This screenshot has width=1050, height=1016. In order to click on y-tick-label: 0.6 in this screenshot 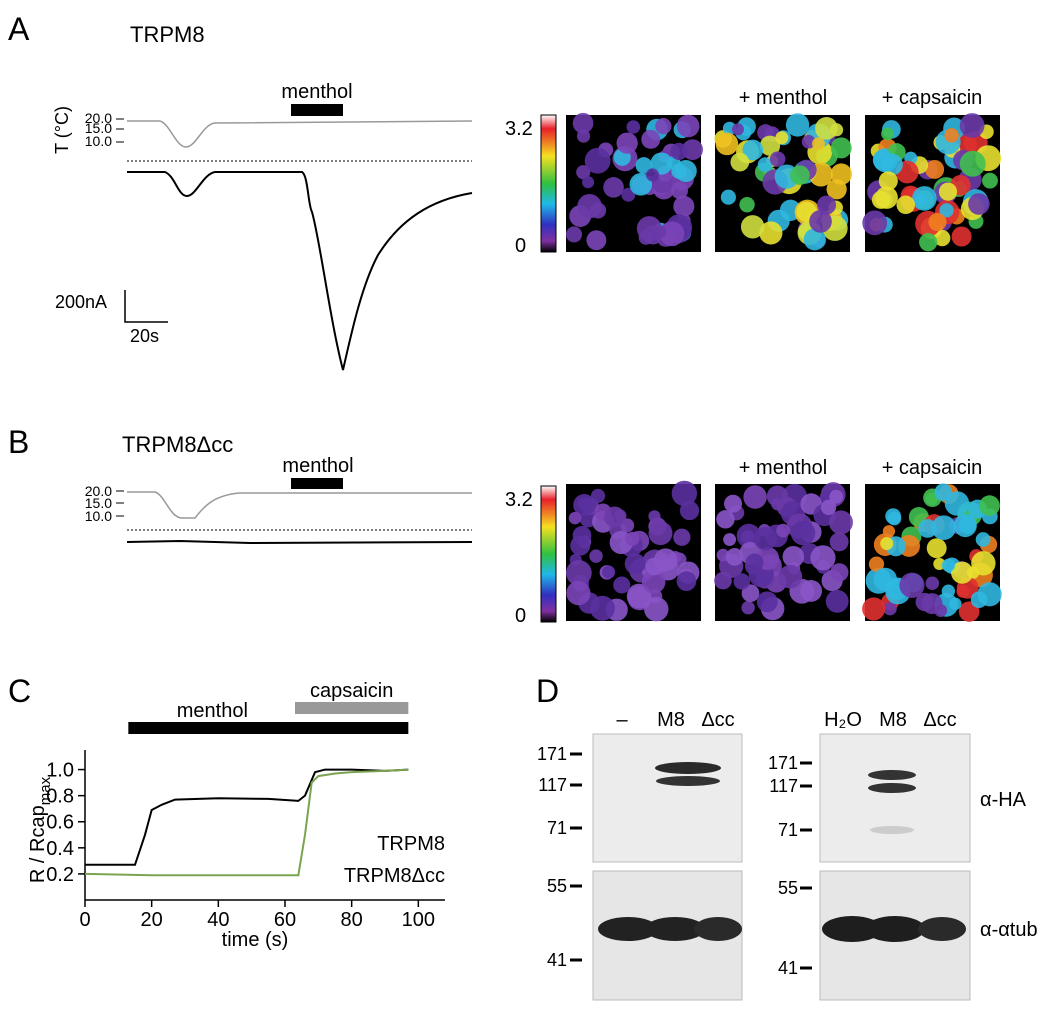, I will do `click(60, 823)`.